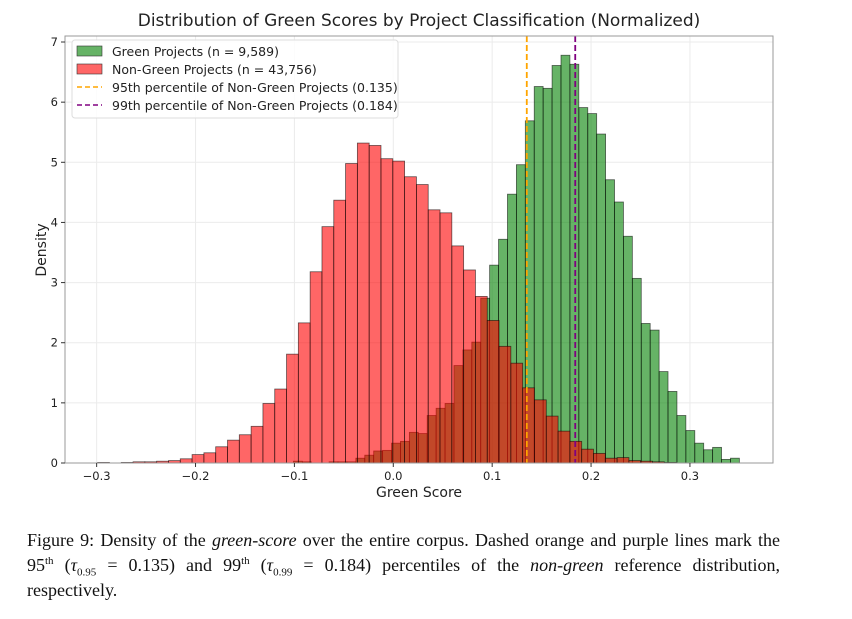  What do you see at coordinates (54, 42) in the screenshot?
I see `y-tick-label: 7` at bounding box center [54, 42].